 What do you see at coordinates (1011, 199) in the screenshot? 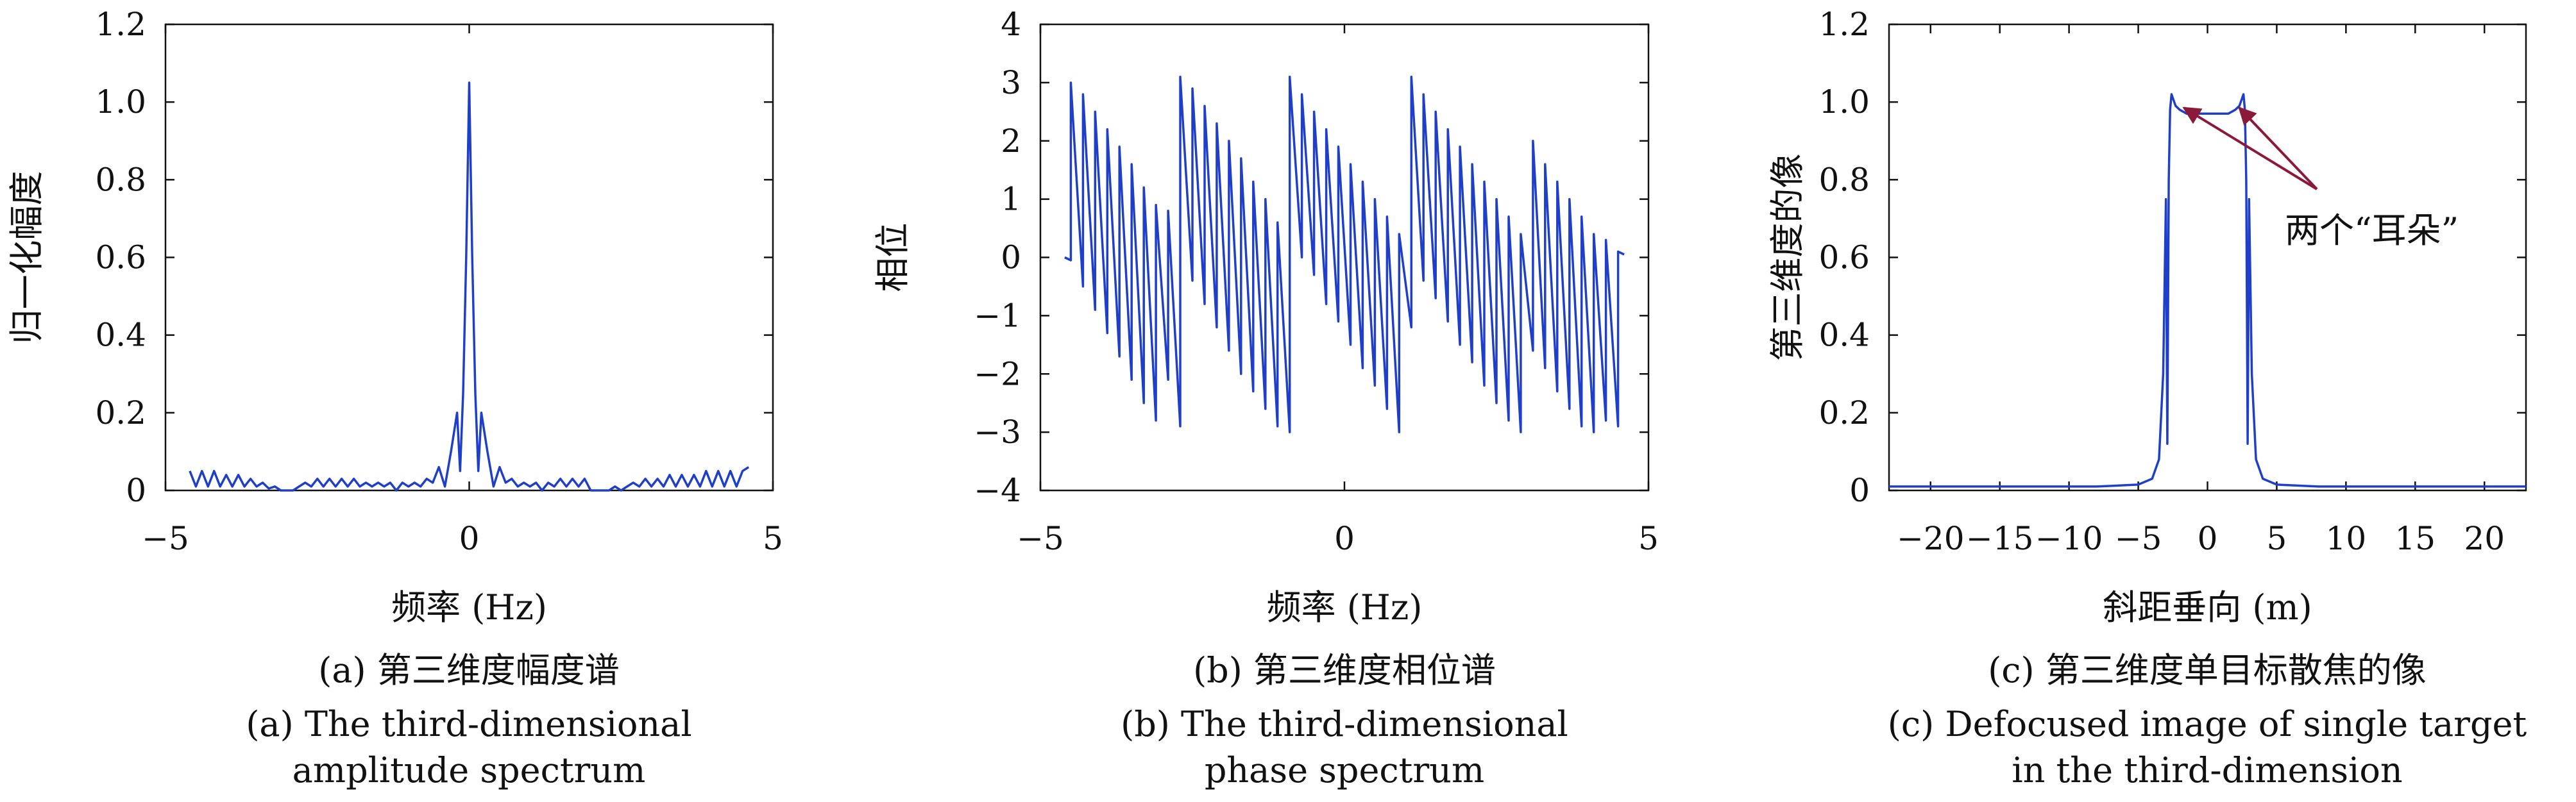
I see `y-tick-label: 1` at bounding box center [1011, 199].